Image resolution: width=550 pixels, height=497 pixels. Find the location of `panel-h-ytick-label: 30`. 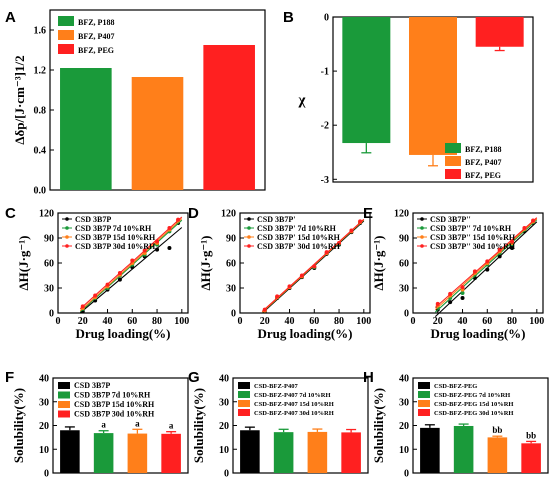

panel-h-ytick-label: 30 is located at coordinates (404, 402).